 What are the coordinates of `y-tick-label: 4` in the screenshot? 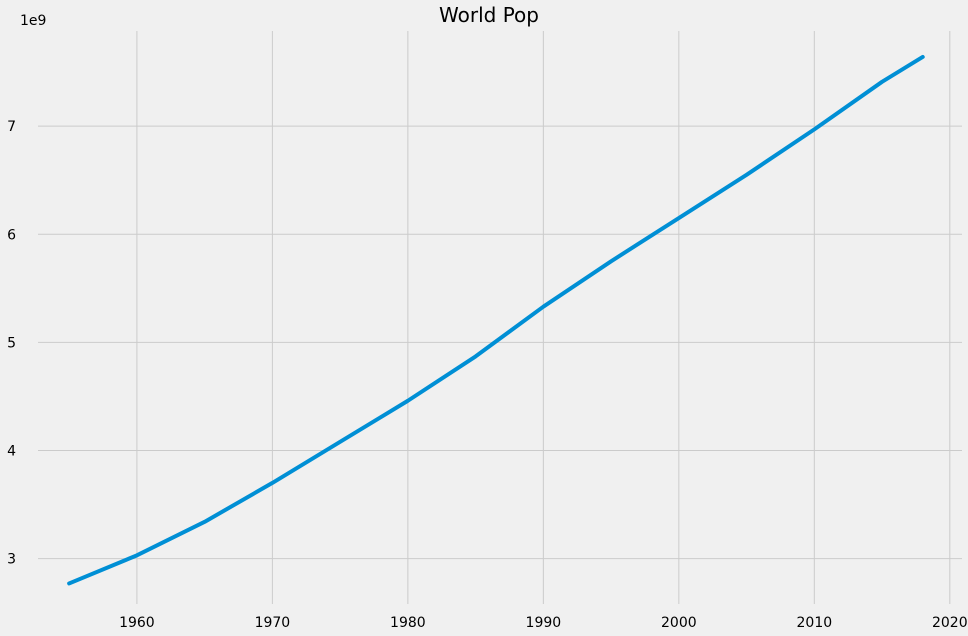 It's located at (11, 451).